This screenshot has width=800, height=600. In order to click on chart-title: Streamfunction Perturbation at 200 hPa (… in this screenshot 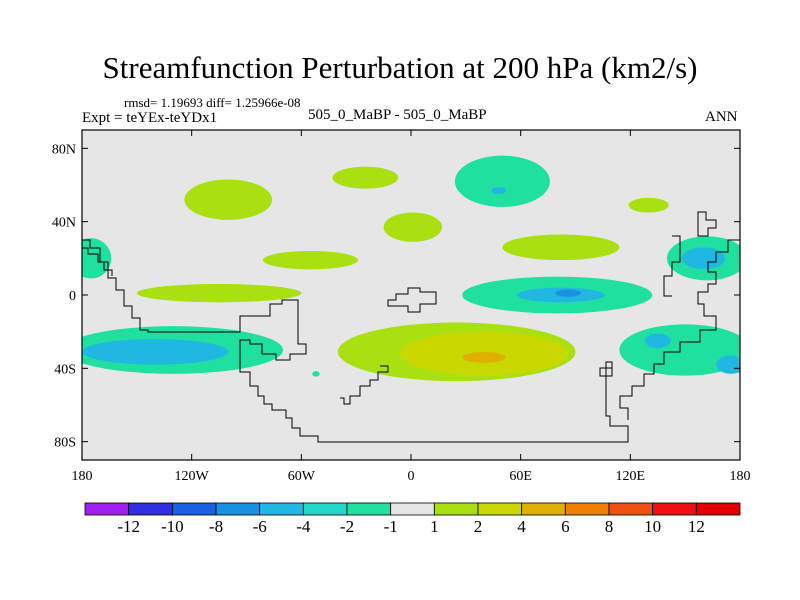, I will do `click(400, 67)`.